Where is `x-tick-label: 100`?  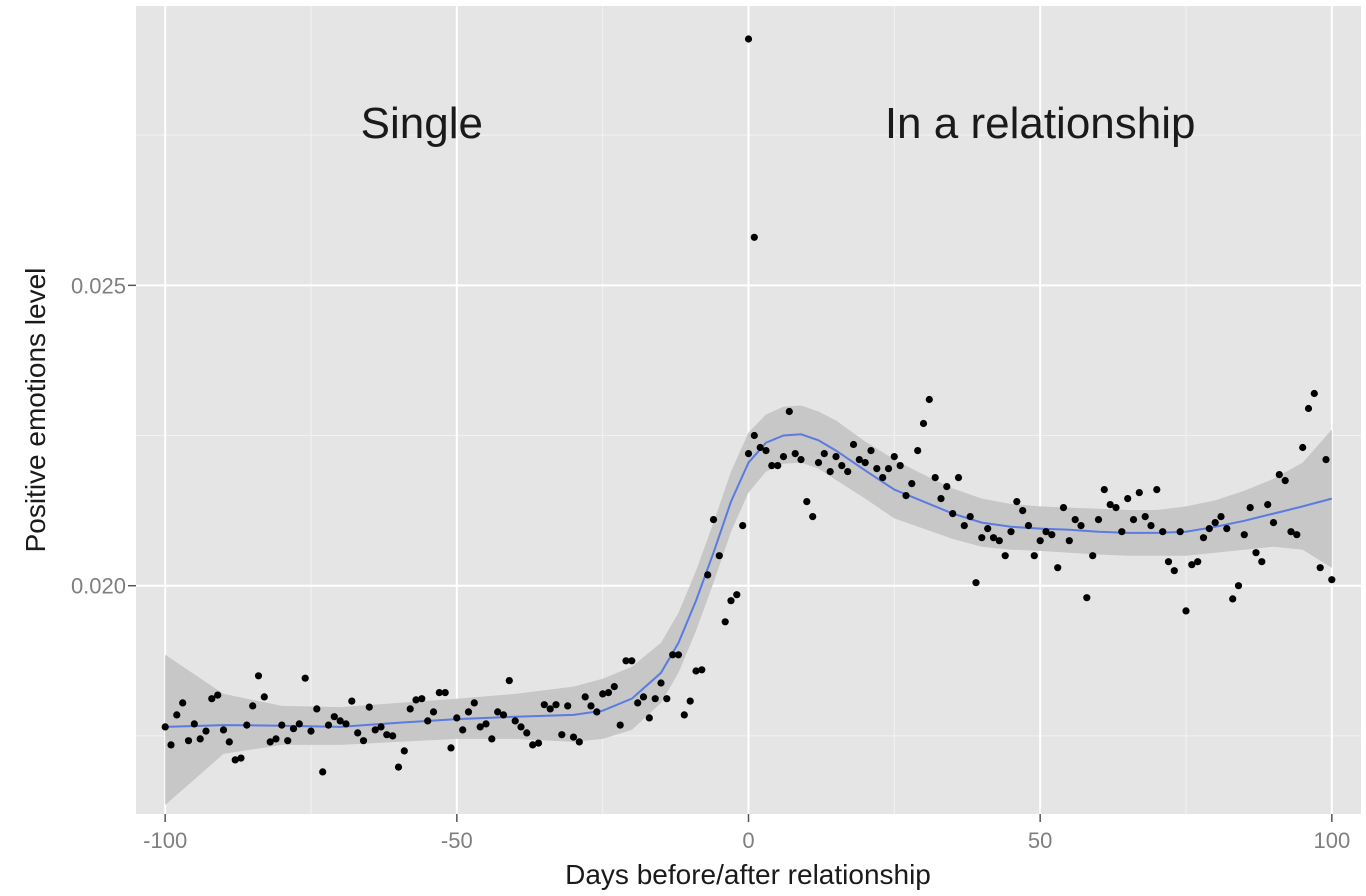 x-tick-label: 100 is located at coordinates (1331, 840).